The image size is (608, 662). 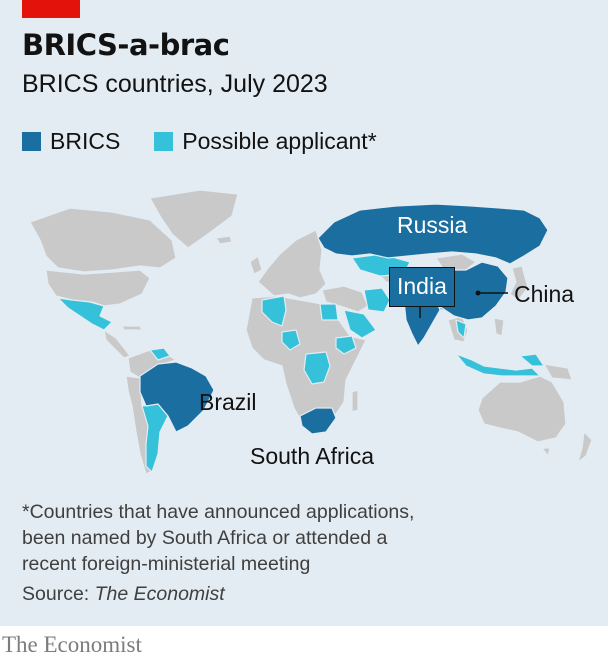 What do you see at coordinates (585, 447) in the screenshot?
I see `new-zealand` at bounding box center [585, 447].